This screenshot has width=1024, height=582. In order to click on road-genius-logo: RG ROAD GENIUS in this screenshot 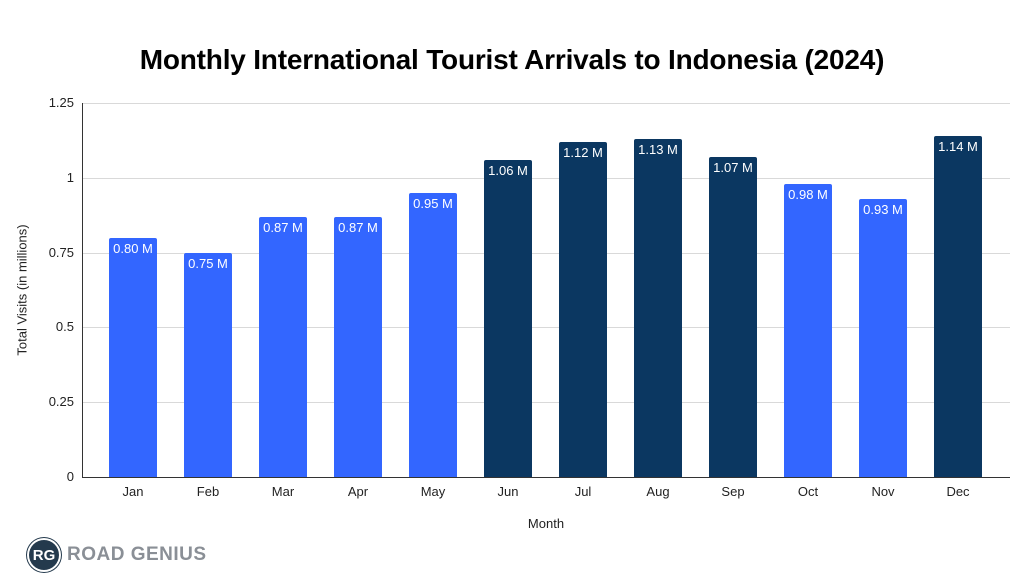, I will do `click(117, 555)`.